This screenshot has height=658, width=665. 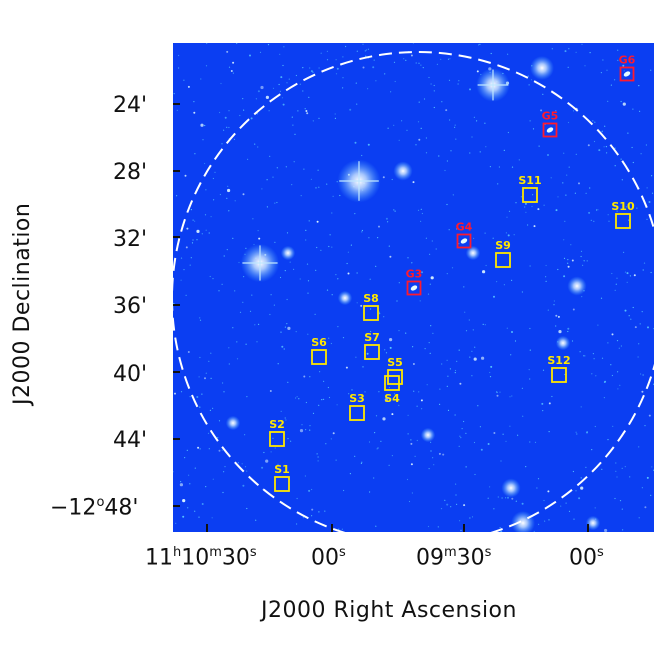 I want to click on marker-box-s6, so click(x=319, y=357).